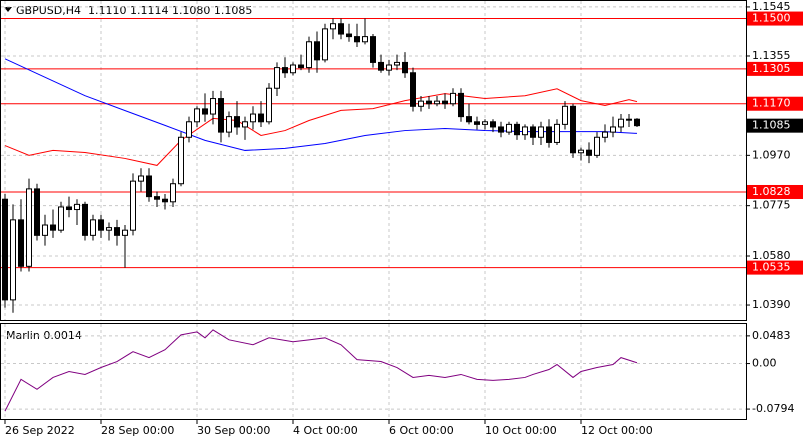  I want to click on level-label: 1.1500, so click(771, 18).